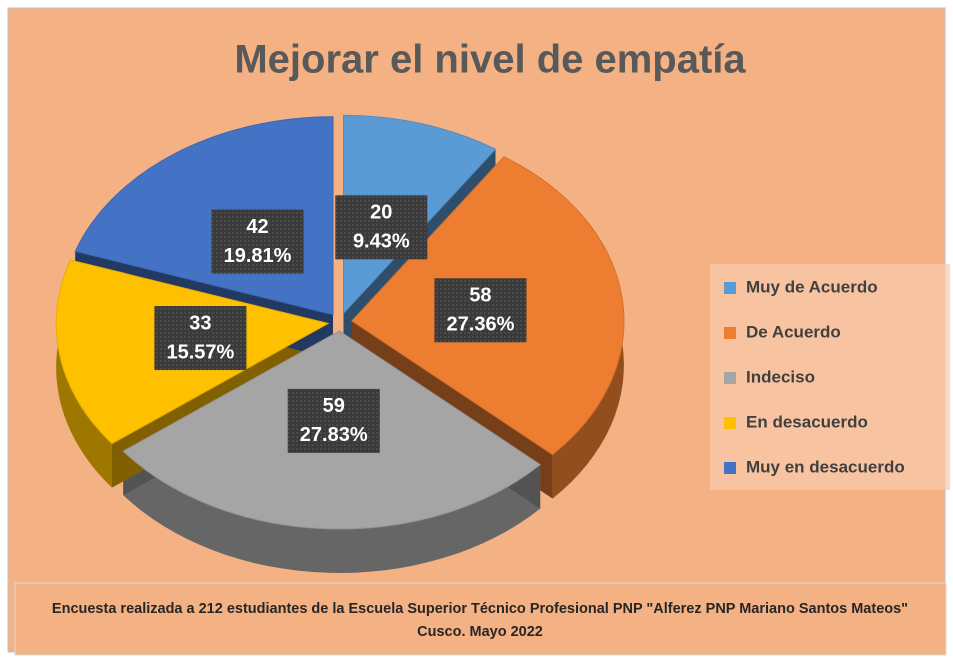 The width and height of the screenshot is (953, 660). I want to click on data-label-value: 20, so click(381, 213).